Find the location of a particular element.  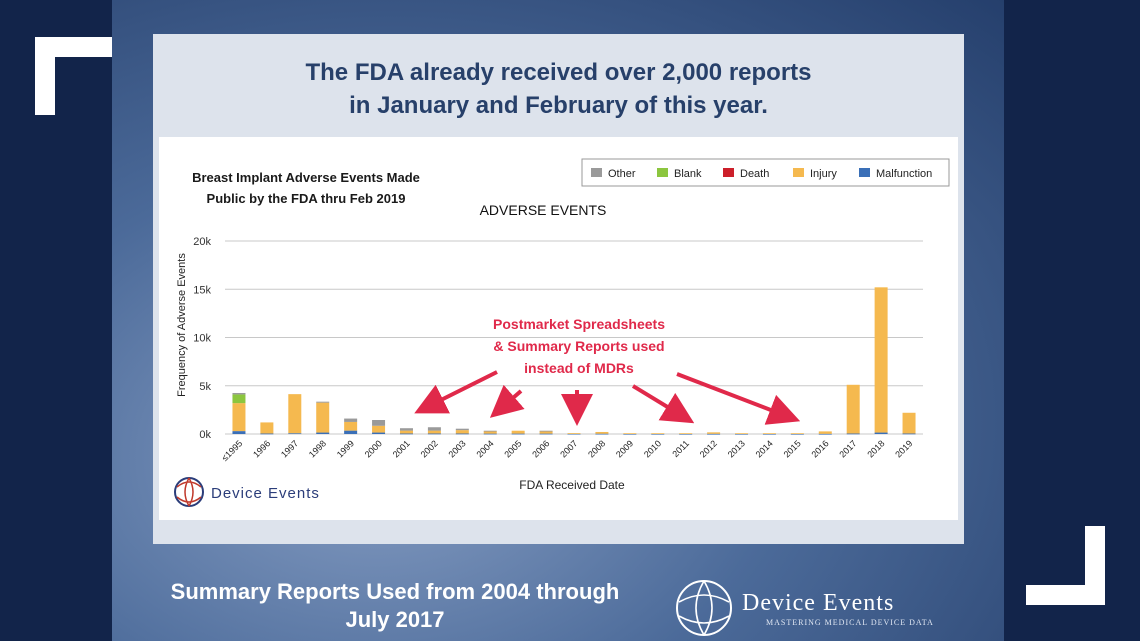

x-tick-label: 1998 is located at coordinates (317, 448).